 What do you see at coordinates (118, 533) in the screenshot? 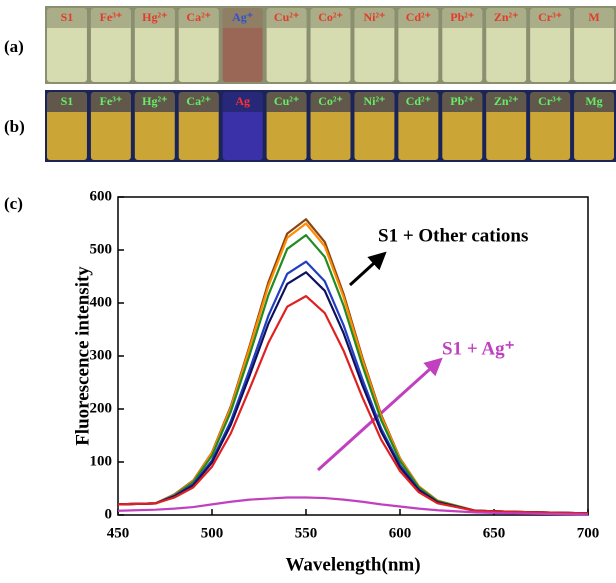
I see `x-tick-label: 450` at bounding box center [118, 533].